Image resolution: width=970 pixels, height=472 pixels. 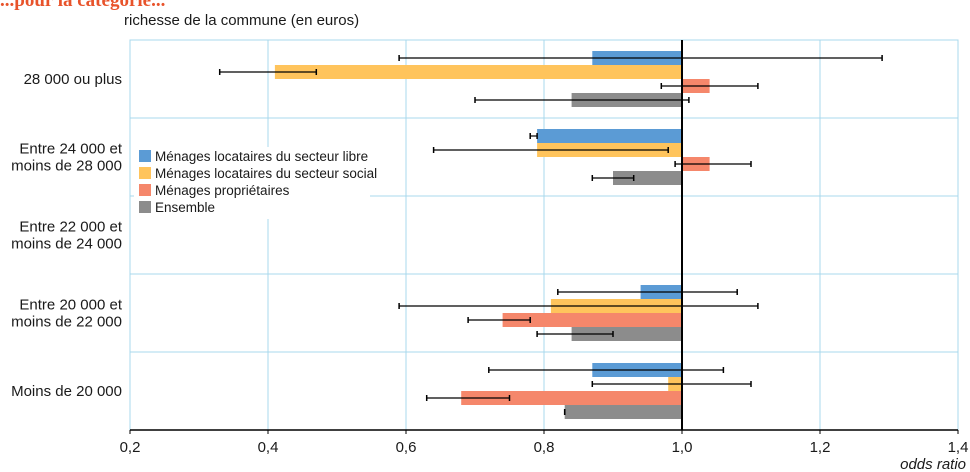 What do you see at coordinates (261, 156) in the screenshot?
I see `legend-label: Ménages locataires du secteur libre` at bounding box center [261, 156].